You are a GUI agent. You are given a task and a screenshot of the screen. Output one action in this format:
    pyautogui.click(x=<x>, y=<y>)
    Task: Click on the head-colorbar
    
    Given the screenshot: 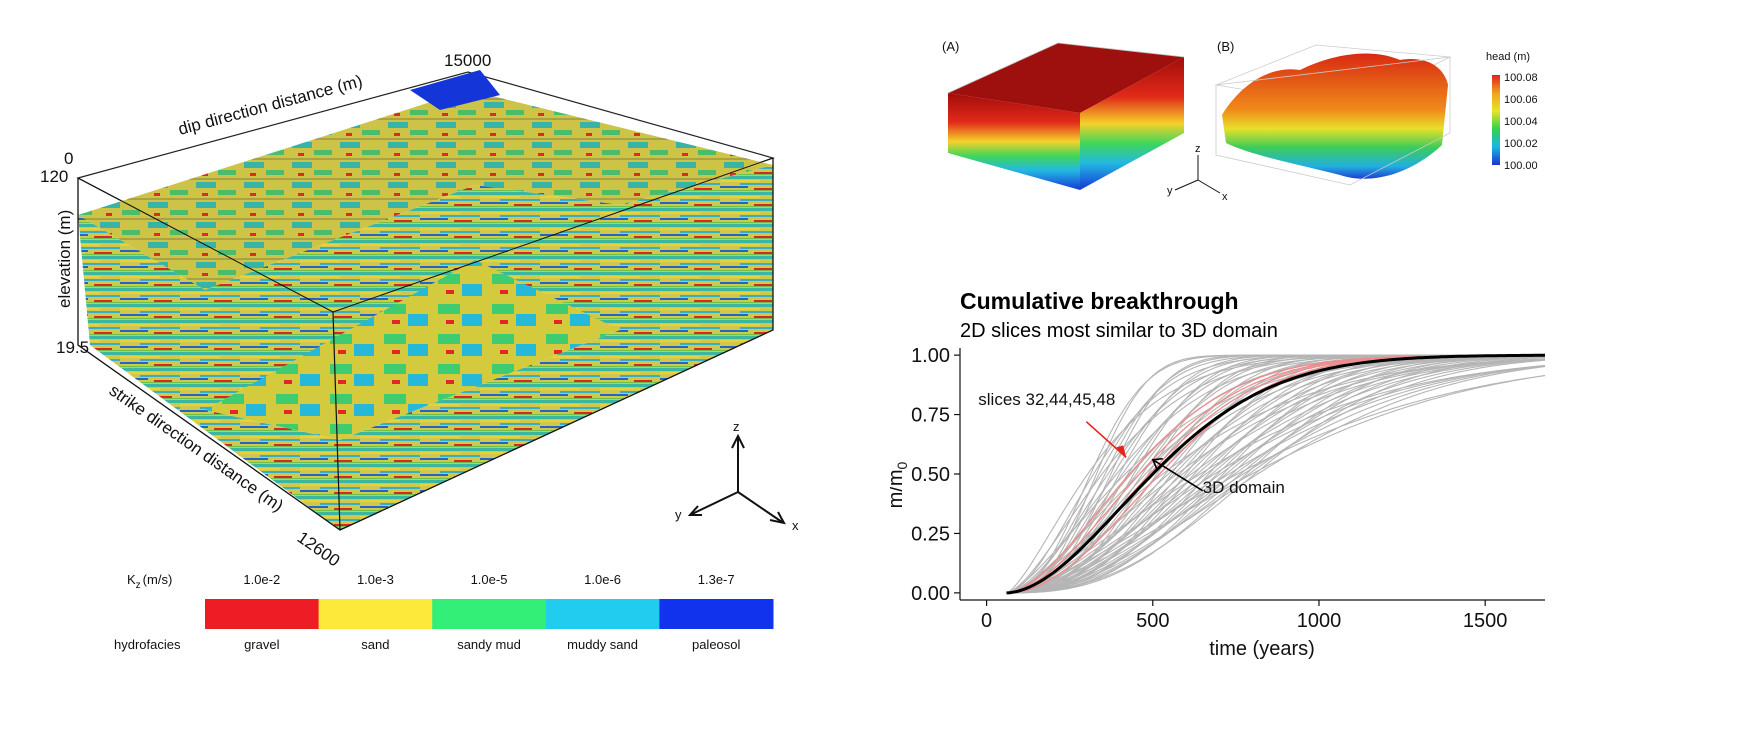 What is the action you would take?
    pyautogui.click(x=1496, y=120)
    